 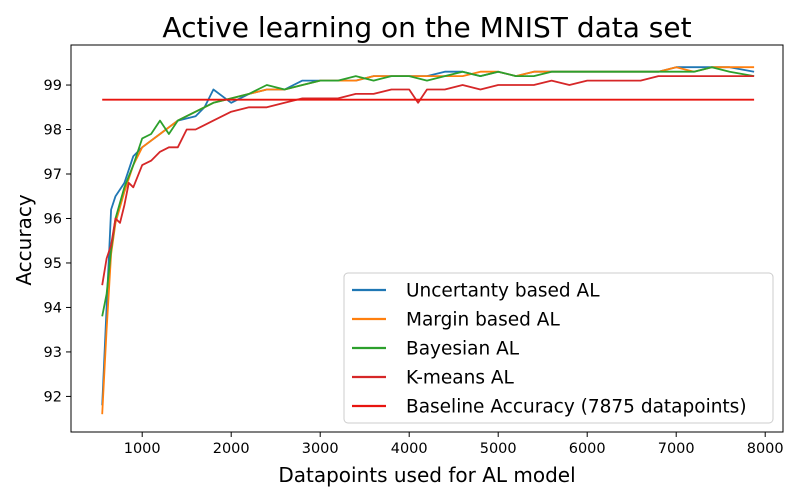 I want to click on x-tick-label: 5000, so click(x=498, y=449).